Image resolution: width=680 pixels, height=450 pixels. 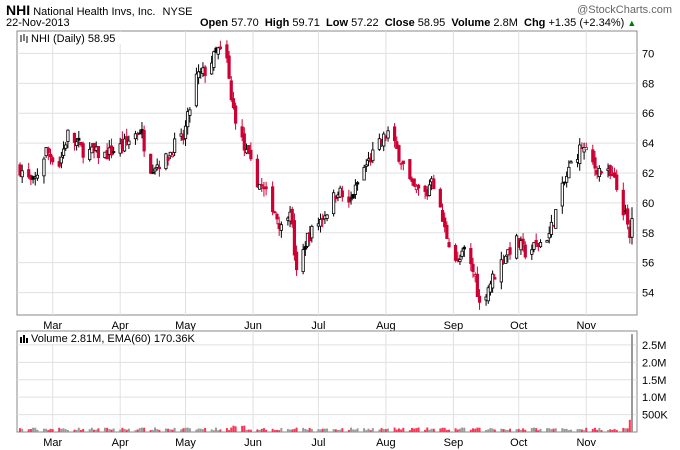 I want to click on price-tick-label: 54, so click(x=648, y=294).